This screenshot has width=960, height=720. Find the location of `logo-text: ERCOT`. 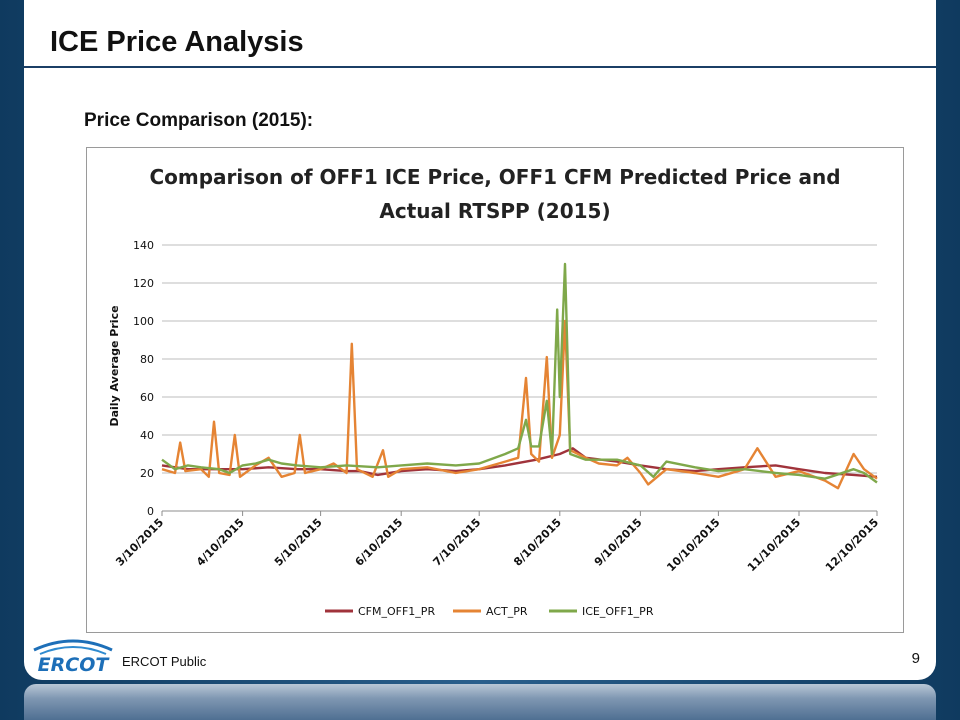

logo-text: ERCOT is located at coordinates (74, 665).